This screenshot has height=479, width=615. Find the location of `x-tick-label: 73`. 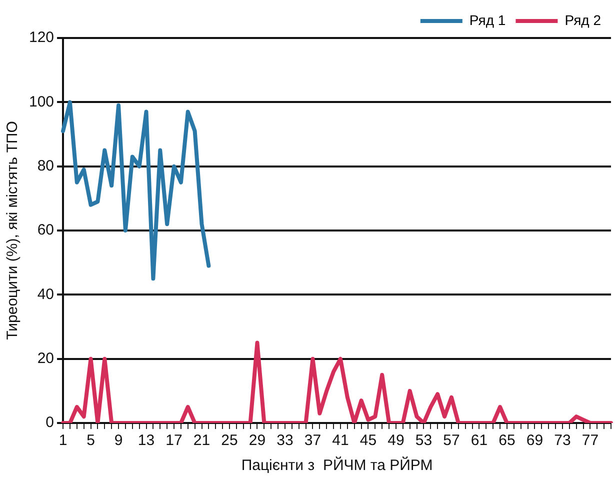

x-tick-label: 73 is located at coordinates (562, 441).